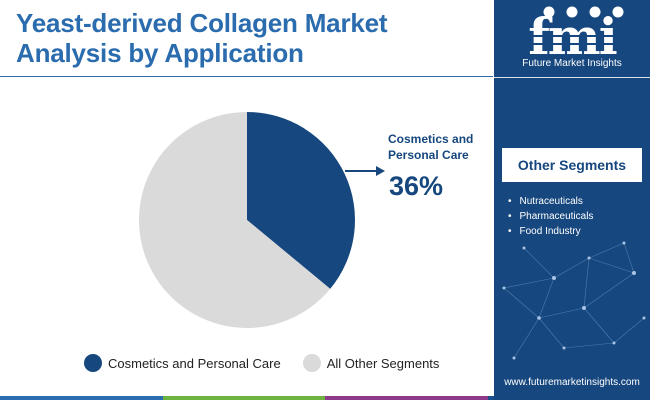 Image resolution: width=650 pixels, height=400 pixels. Describe the element at coordinates (93, 363) in the screenshot. I see `legend-swatch-cosmetics` at that location.